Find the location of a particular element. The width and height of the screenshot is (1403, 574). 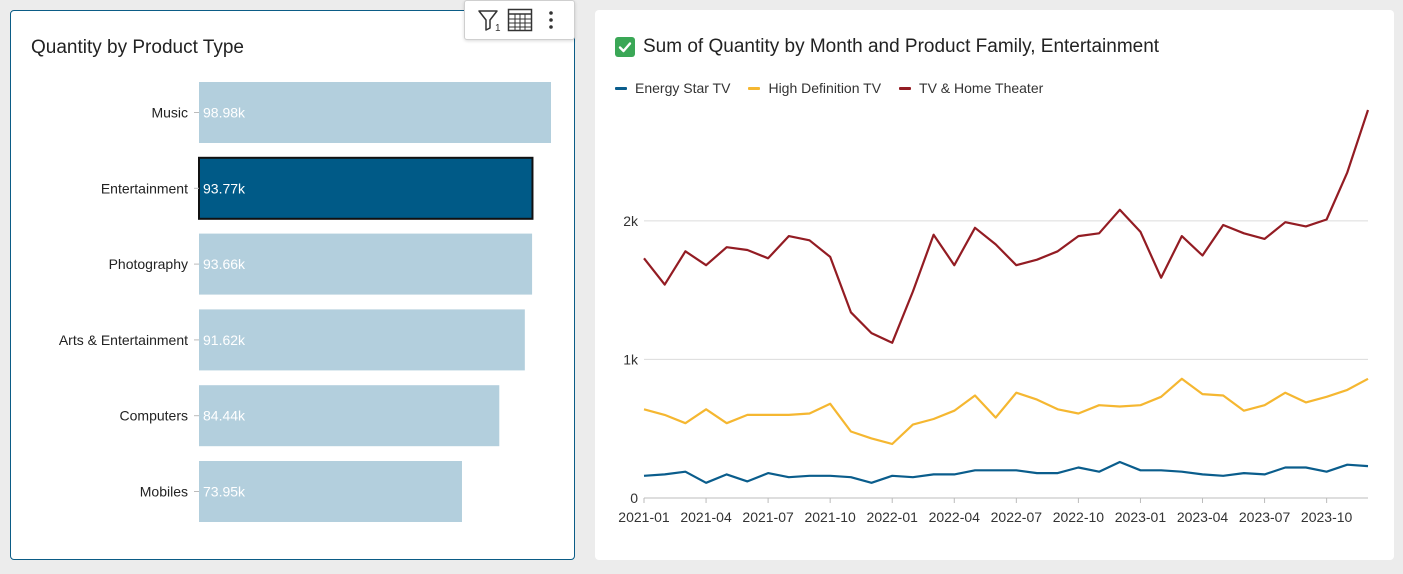

filter-count: 1 is located at coordinates (498, 28).